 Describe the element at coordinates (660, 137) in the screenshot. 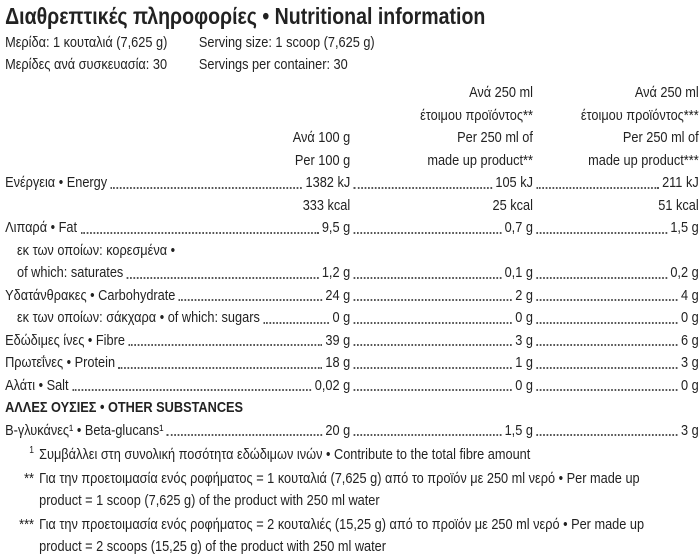

I see `header-line: Per 250 ml of` at that location.